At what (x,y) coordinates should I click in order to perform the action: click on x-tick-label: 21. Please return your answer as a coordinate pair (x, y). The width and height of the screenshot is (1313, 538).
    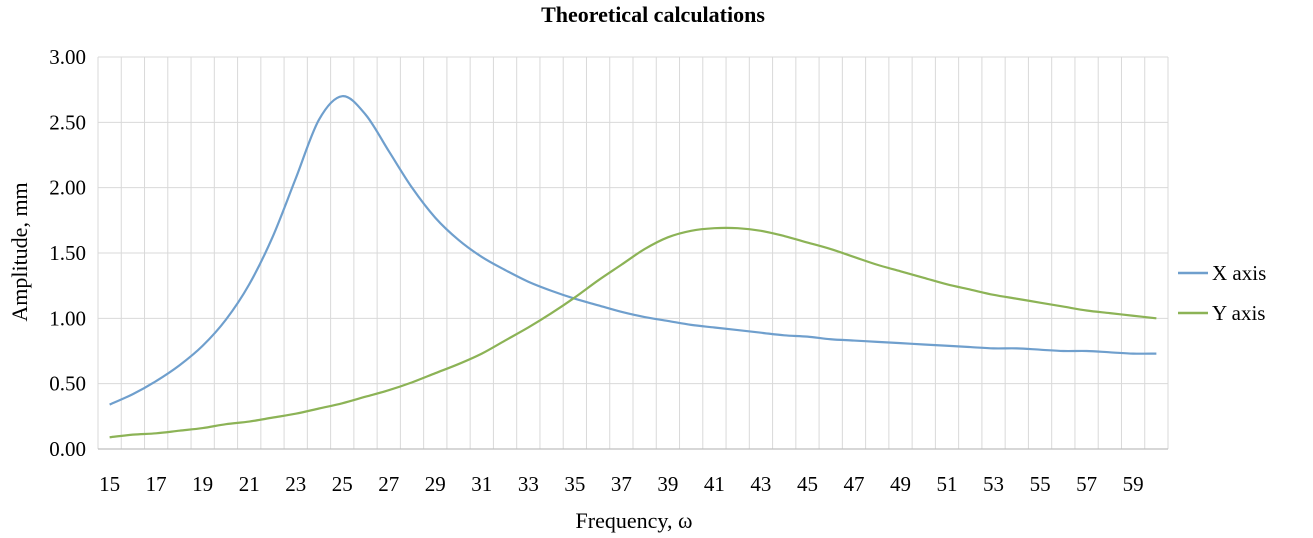
    Looking at the image, I should click on (249, 484).